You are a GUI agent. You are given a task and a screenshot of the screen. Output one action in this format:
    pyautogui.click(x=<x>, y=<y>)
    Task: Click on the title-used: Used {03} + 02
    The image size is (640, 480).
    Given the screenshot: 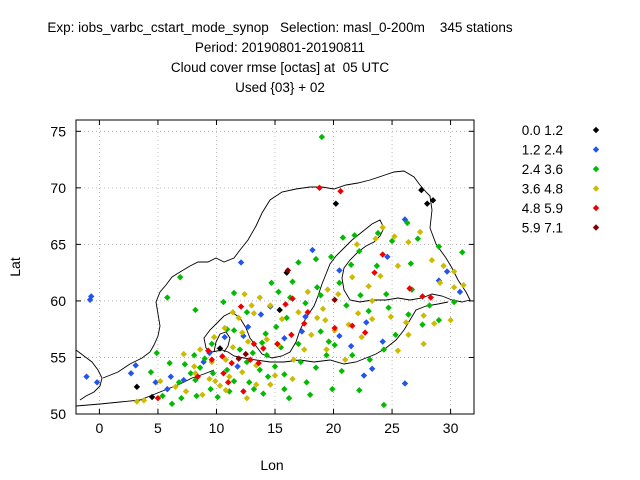 What is the action you would take?
    pyautogui.click(x=280, y=87)
    